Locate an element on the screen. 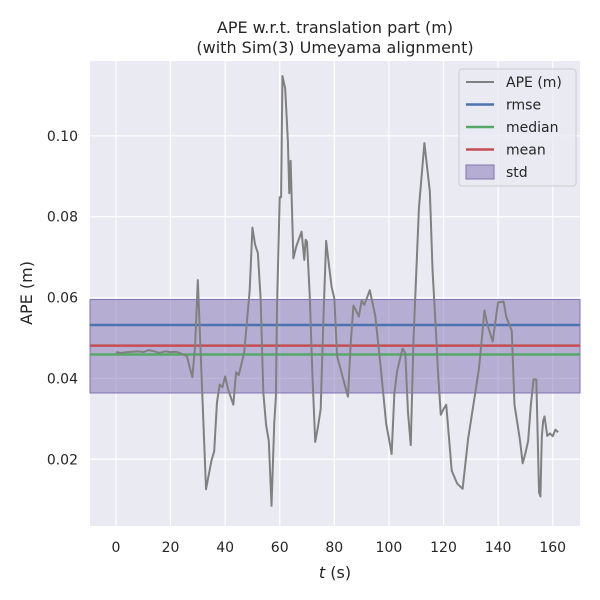 This screenshot has height=600, width=600. x-axis-label-var: t is located at coordinates (322, 572).